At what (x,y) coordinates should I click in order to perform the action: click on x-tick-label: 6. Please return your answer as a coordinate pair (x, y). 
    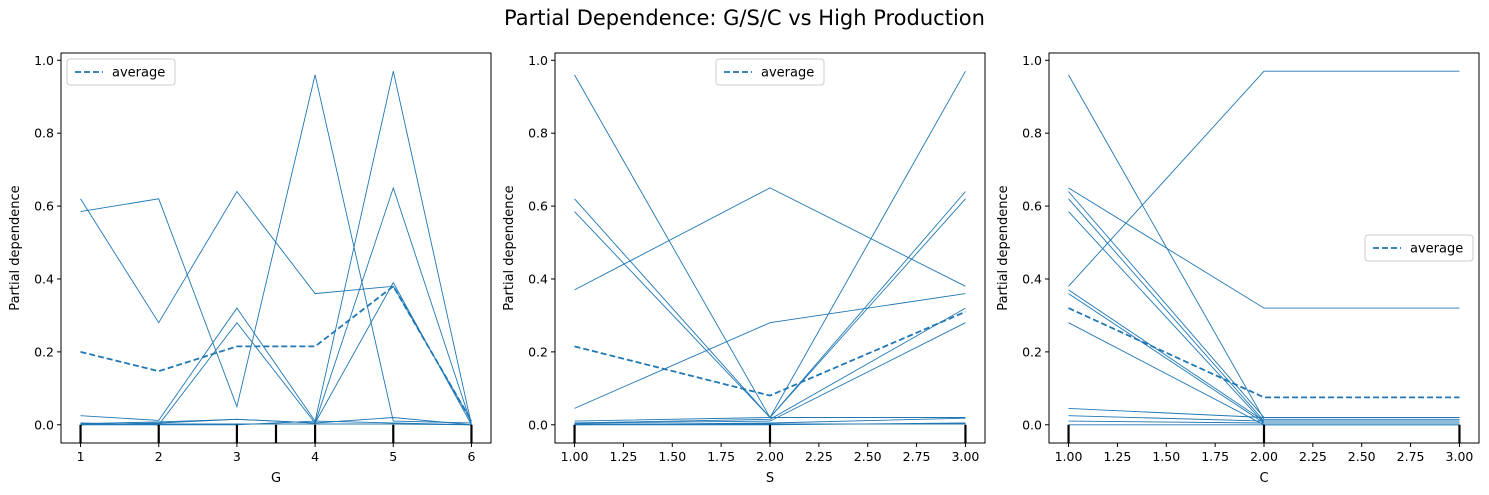
    Looking at the image, I should click on (471, 456).